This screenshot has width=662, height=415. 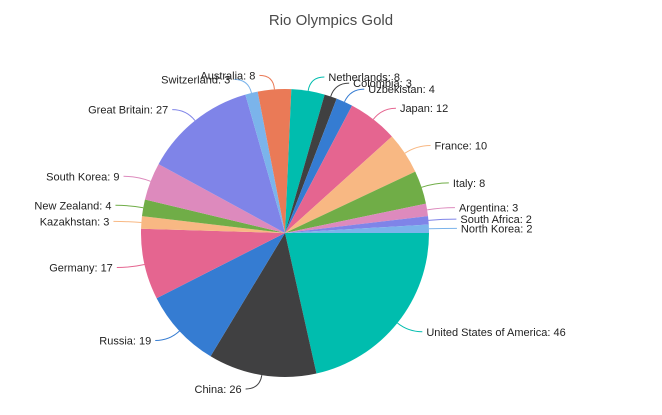 What do you see at coordinates (305, 161) in the screenshot?
I see `pie-slice-netherlands` at bounding box center [305, 161].